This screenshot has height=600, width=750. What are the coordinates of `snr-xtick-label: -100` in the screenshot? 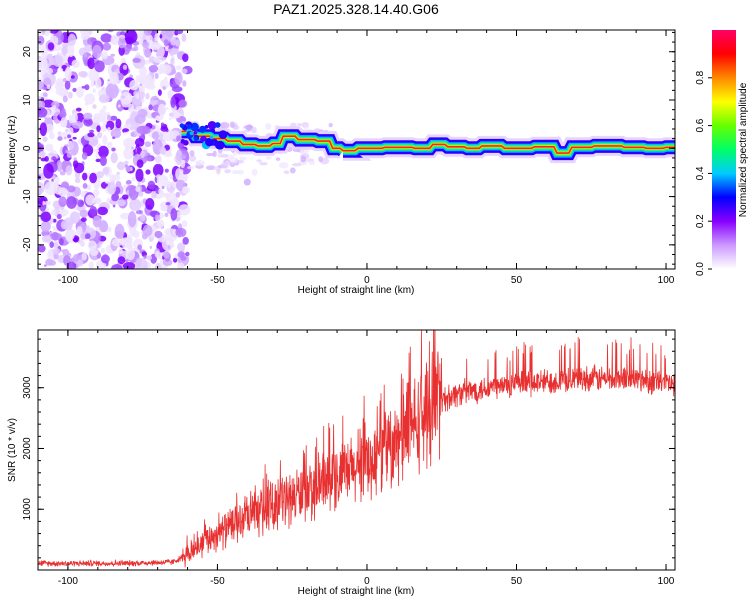 It's located at (68, 581).